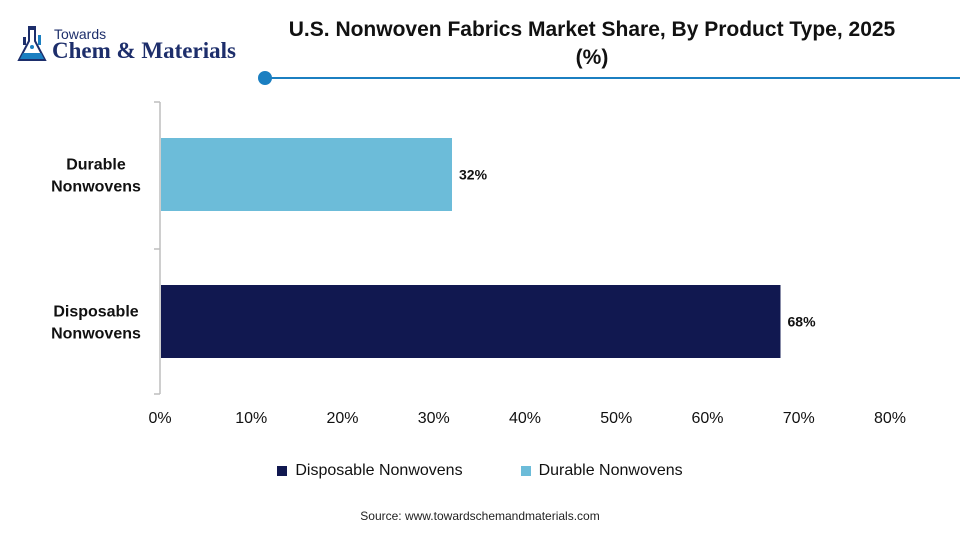  I want to click on source-note: Source: www.towardschemandmaterials.com, so click(480, 516).